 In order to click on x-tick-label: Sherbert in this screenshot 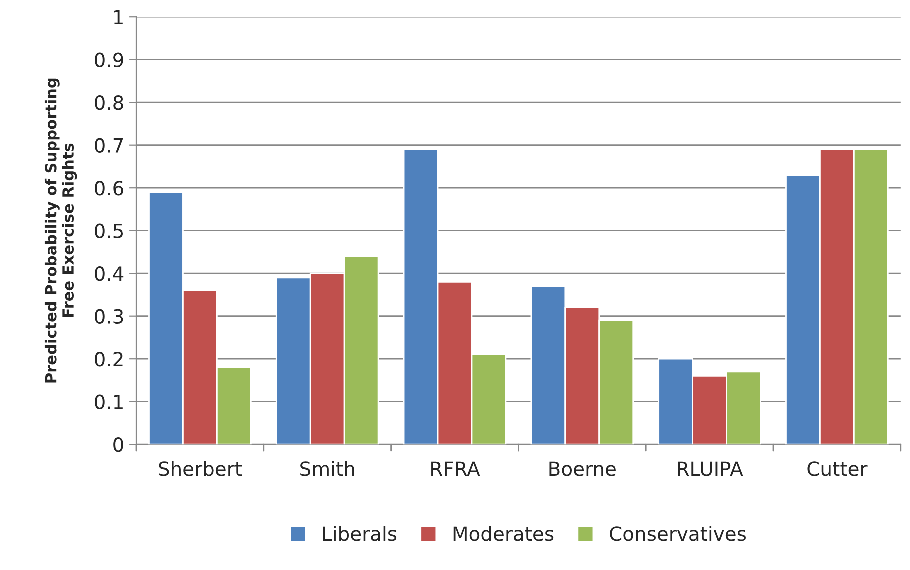, I will do `click(200, 468)`.